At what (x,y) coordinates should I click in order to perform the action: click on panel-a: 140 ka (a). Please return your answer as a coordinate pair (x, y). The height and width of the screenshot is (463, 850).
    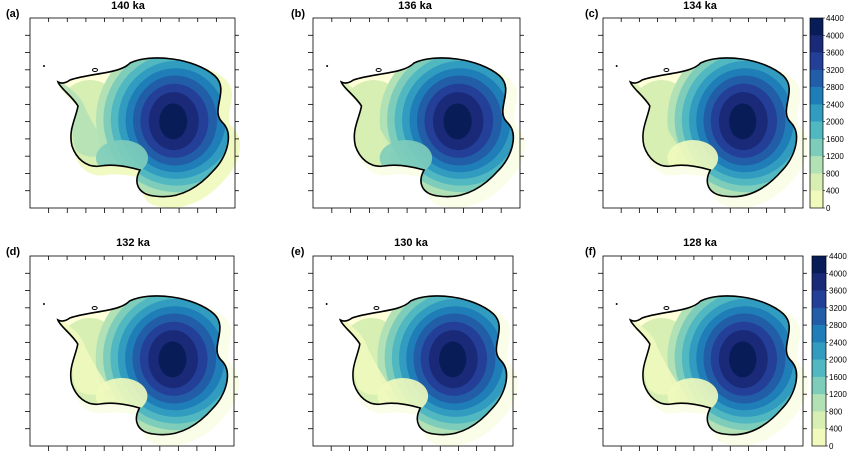
    Looking at the image, I should click on (123, 106).